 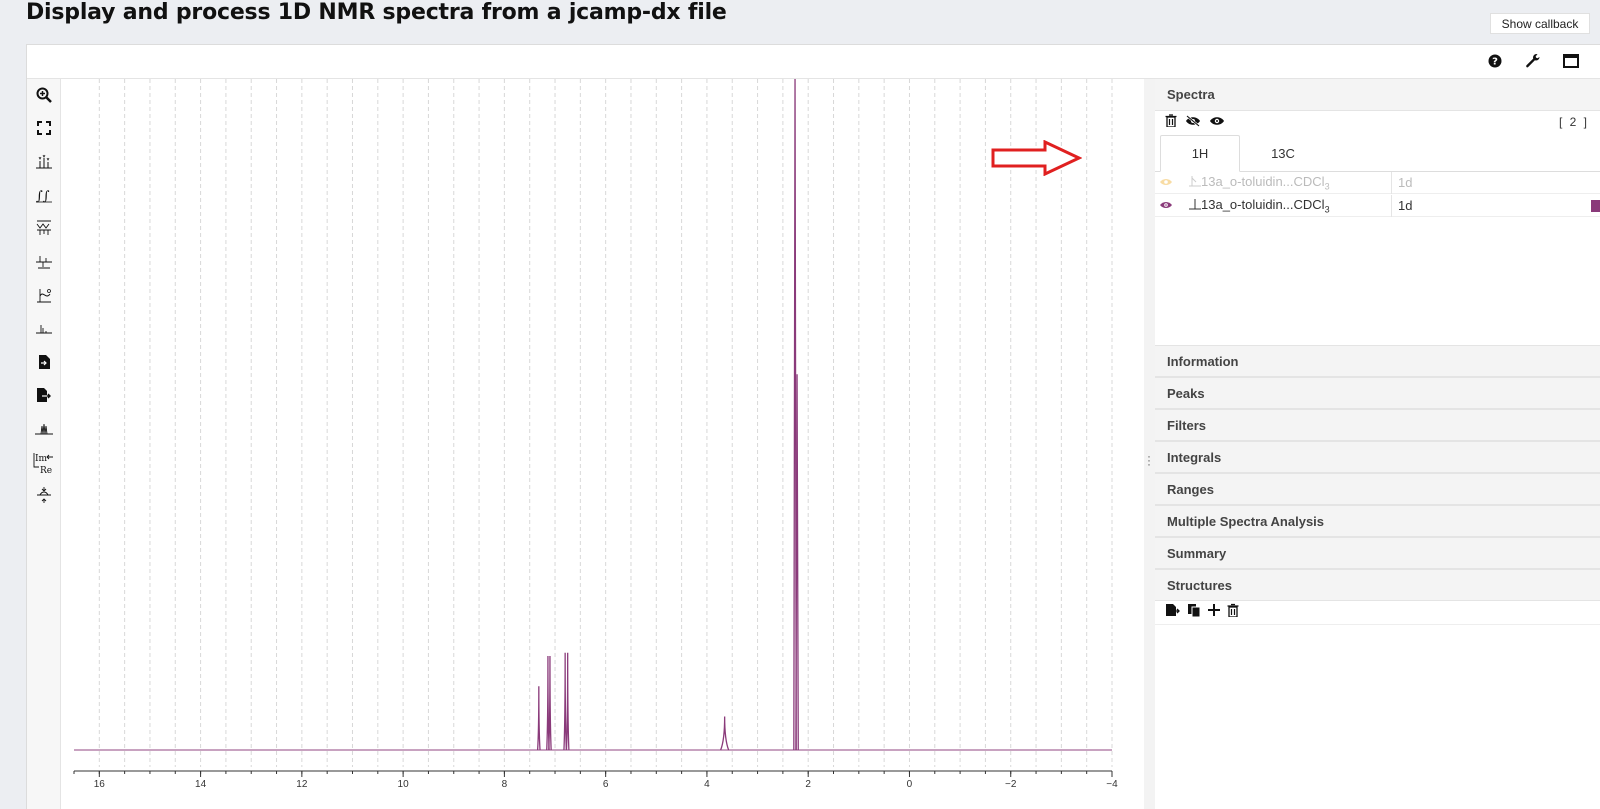 What do you see at coordinates (1036, 158) in the screenshot?
I see `red-arrow-annotation` at bounding box center [1036, 158].